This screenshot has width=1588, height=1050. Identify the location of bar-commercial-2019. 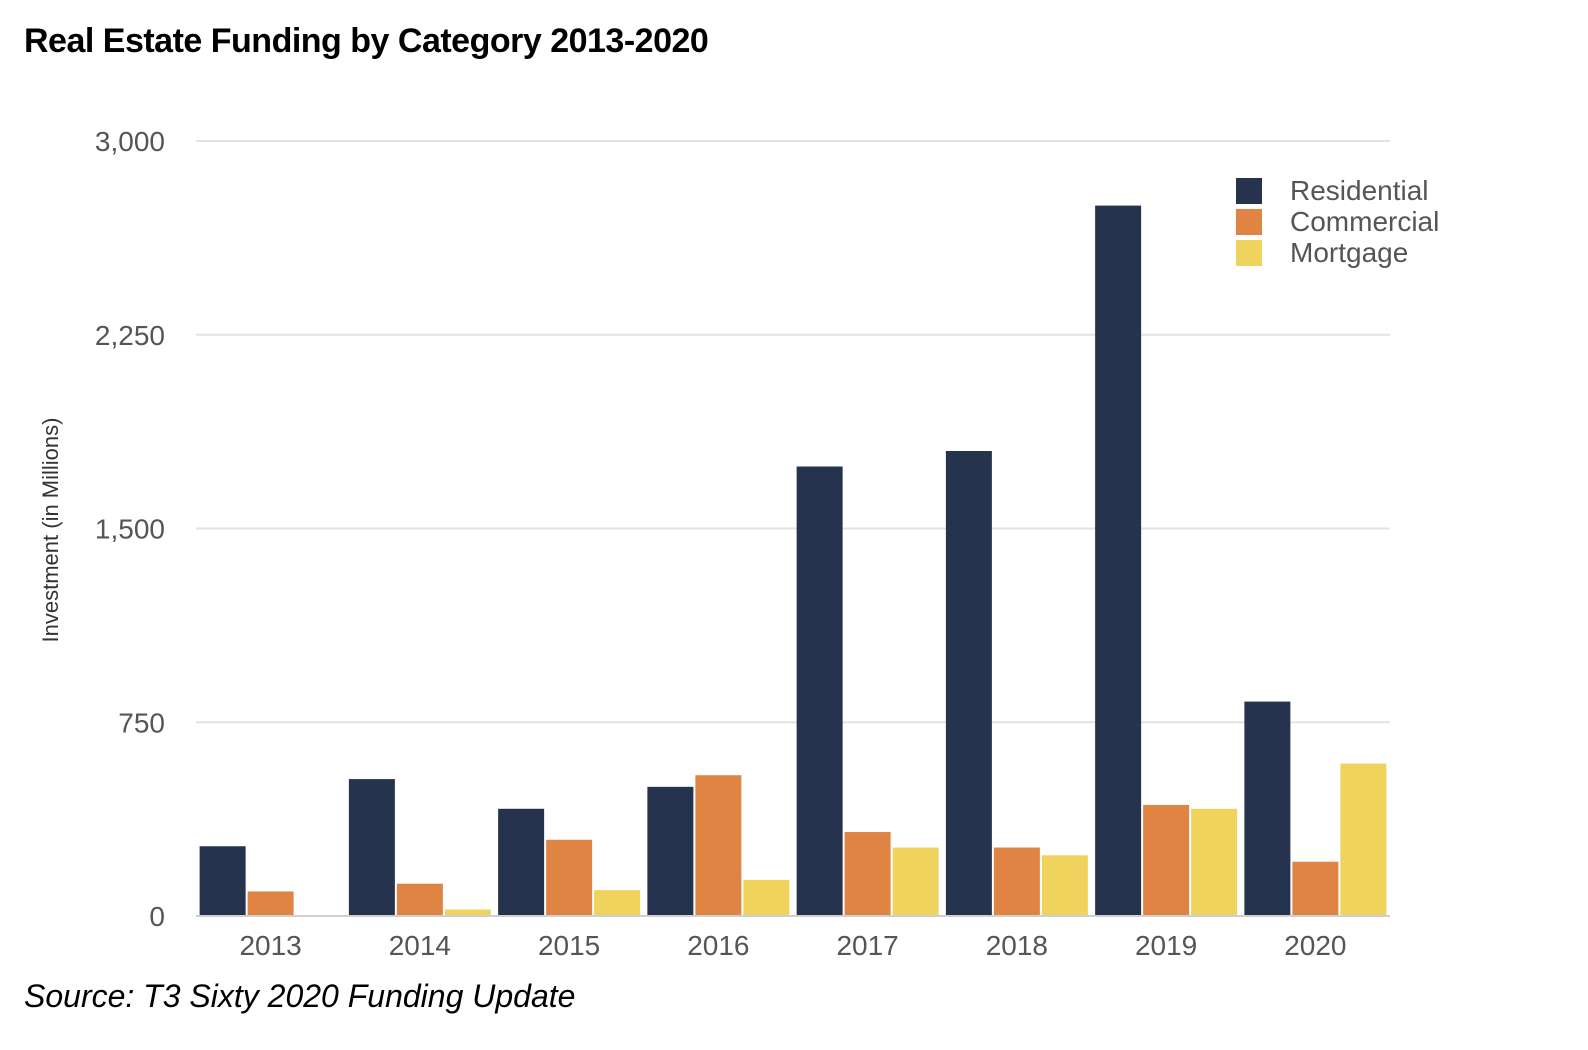
(1166, 860).